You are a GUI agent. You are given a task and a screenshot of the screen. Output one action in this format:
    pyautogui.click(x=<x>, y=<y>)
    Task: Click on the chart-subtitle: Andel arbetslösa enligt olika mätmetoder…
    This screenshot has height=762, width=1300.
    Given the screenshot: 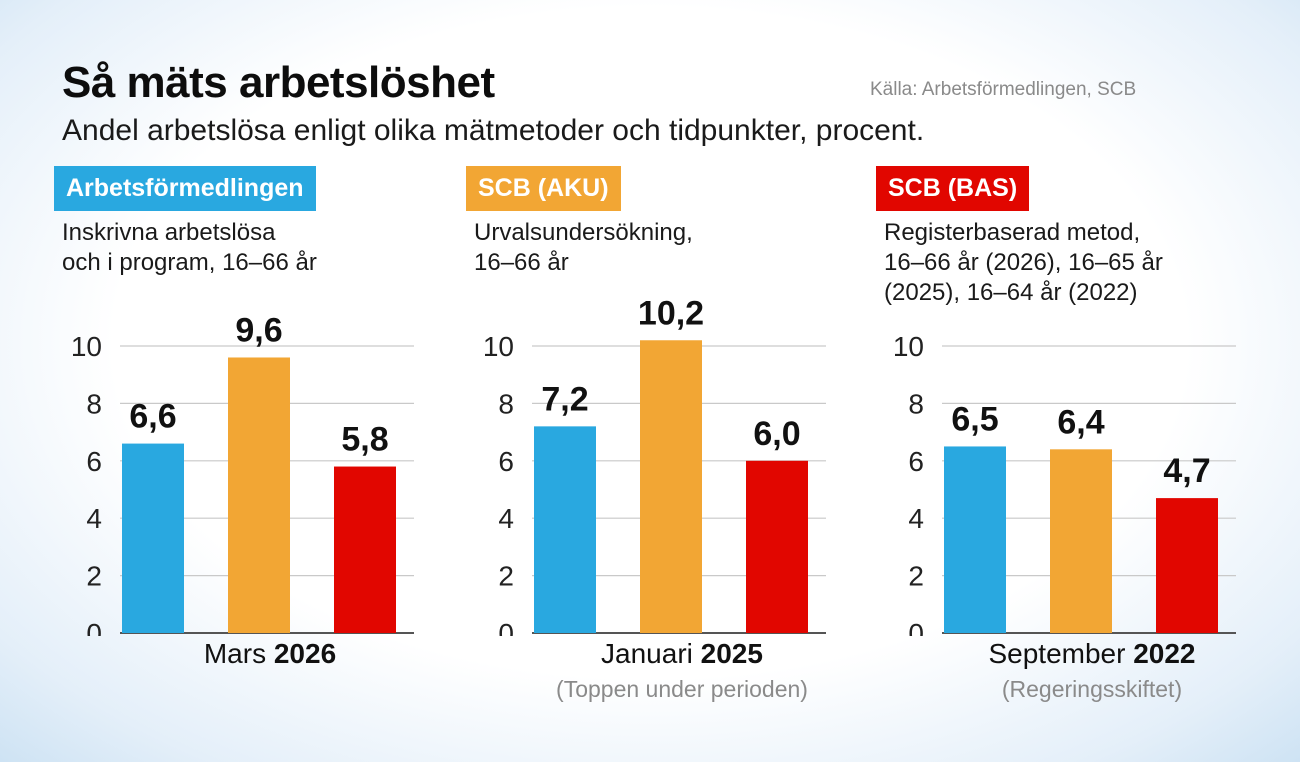 What is the action you would take?
    pyautogui.click(x=493, y=130)
    